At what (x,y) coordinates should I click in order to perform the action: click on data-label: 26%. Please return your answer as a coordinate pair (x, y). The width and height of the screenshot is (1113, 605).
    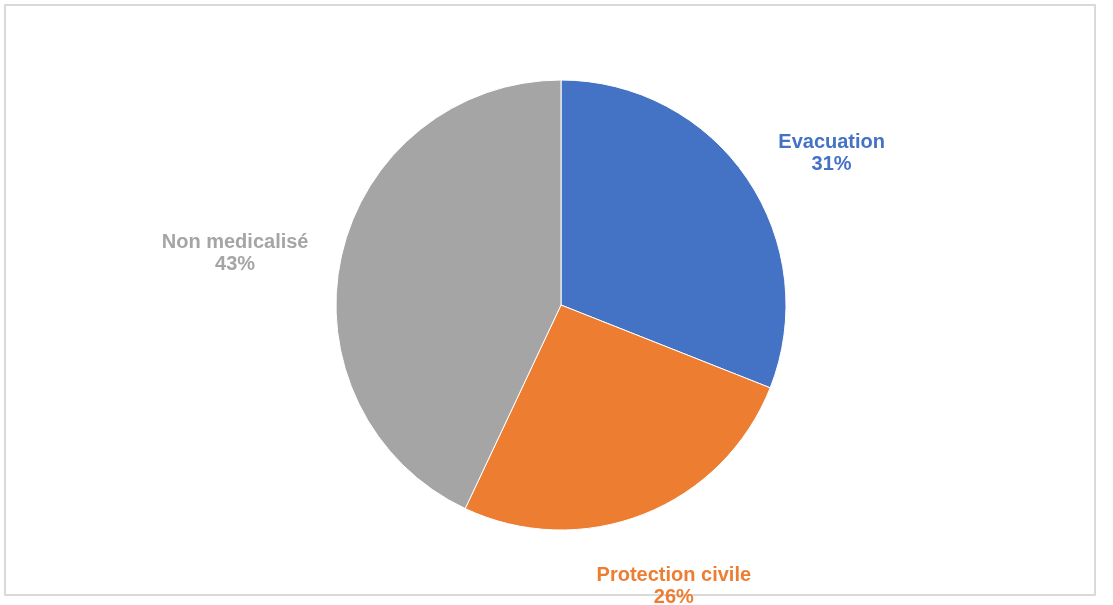
    Looking at the image, I should click on (674, 594).